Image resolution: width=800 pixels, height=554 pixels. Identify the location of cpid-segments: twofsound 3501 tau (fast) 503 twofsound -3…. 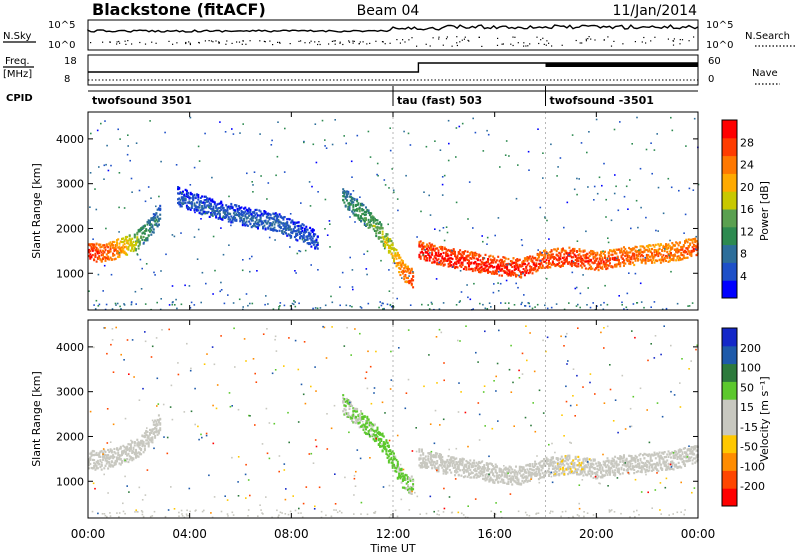
(393, 96).